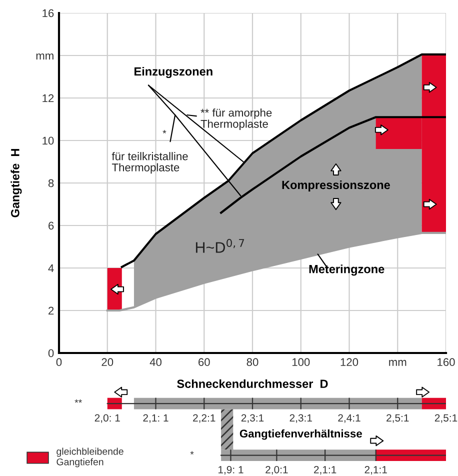 Image resolution: width=458 pixels, height=476 pixels. What do you see at coordinates (150, 163) in the screenshot?
I see `annotation: für teilkristalline Thermoplaste` at bounding box center [150, 163].